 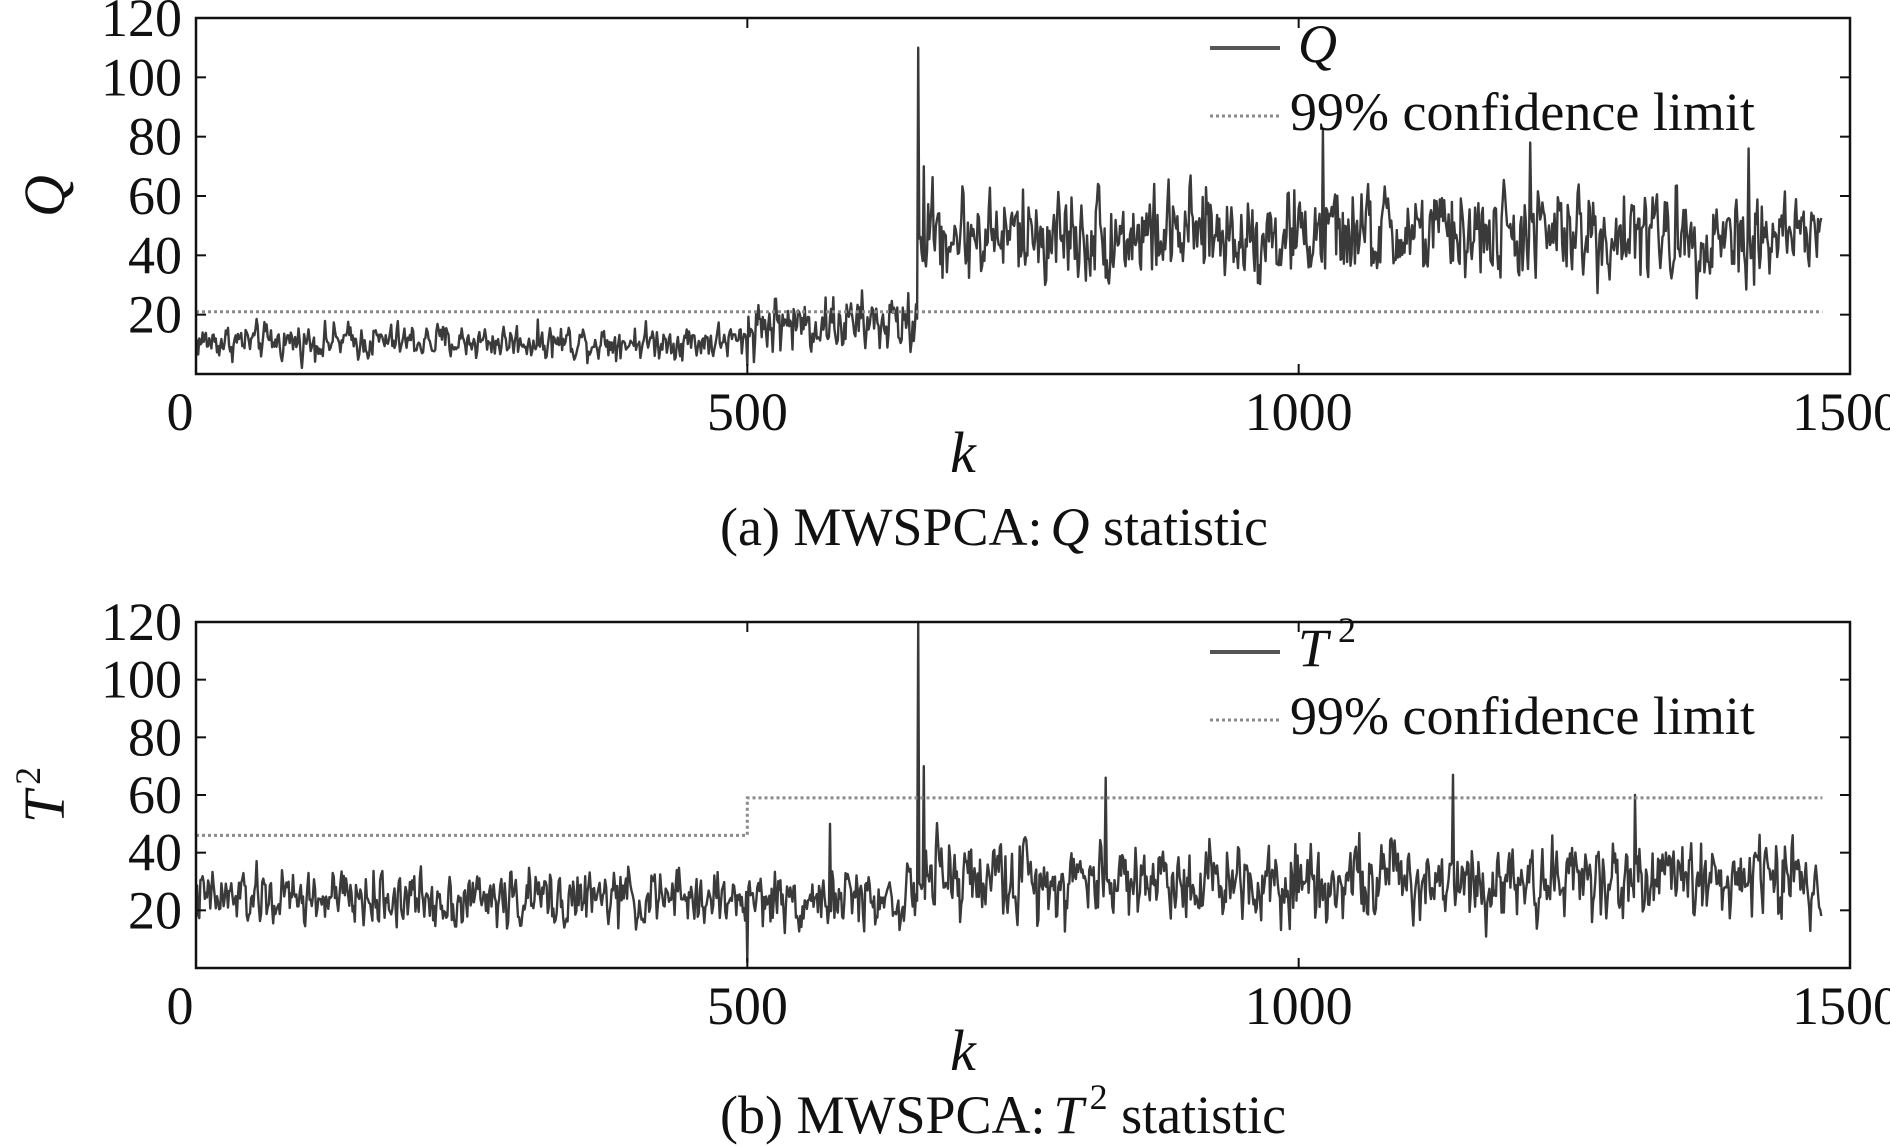 I want to click on panel-b-y-axis-label-superscript: 2, so click(x=28, y=776).